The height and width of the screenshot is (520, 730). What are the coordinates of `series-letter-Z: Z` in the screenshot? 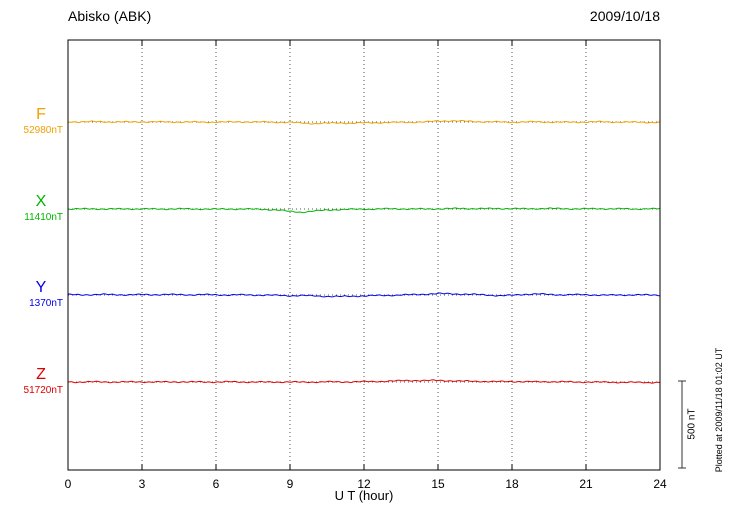 It's located at (41, 374).